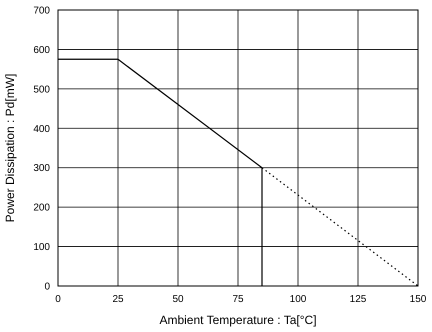 The width and height of the screenshot is (432, 332). I want to click on y-tick-label: 100, so click(41, 248).